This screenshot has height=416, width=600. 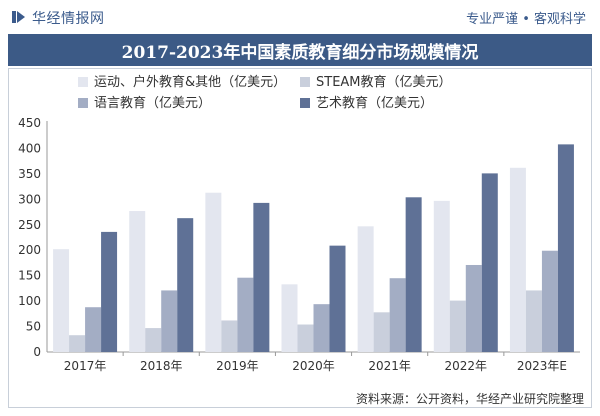 I want to click on legend-label-1: 运动、户外教育&其他（亿美元）, so click(x=190, y=82).